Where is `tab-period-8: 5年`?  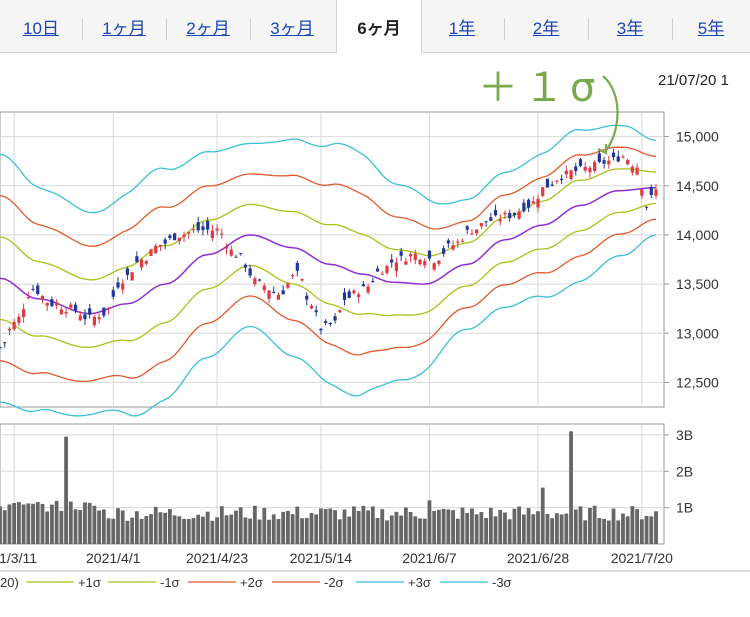
tab-period-8: 5年 is located at coordinates (711, 28).